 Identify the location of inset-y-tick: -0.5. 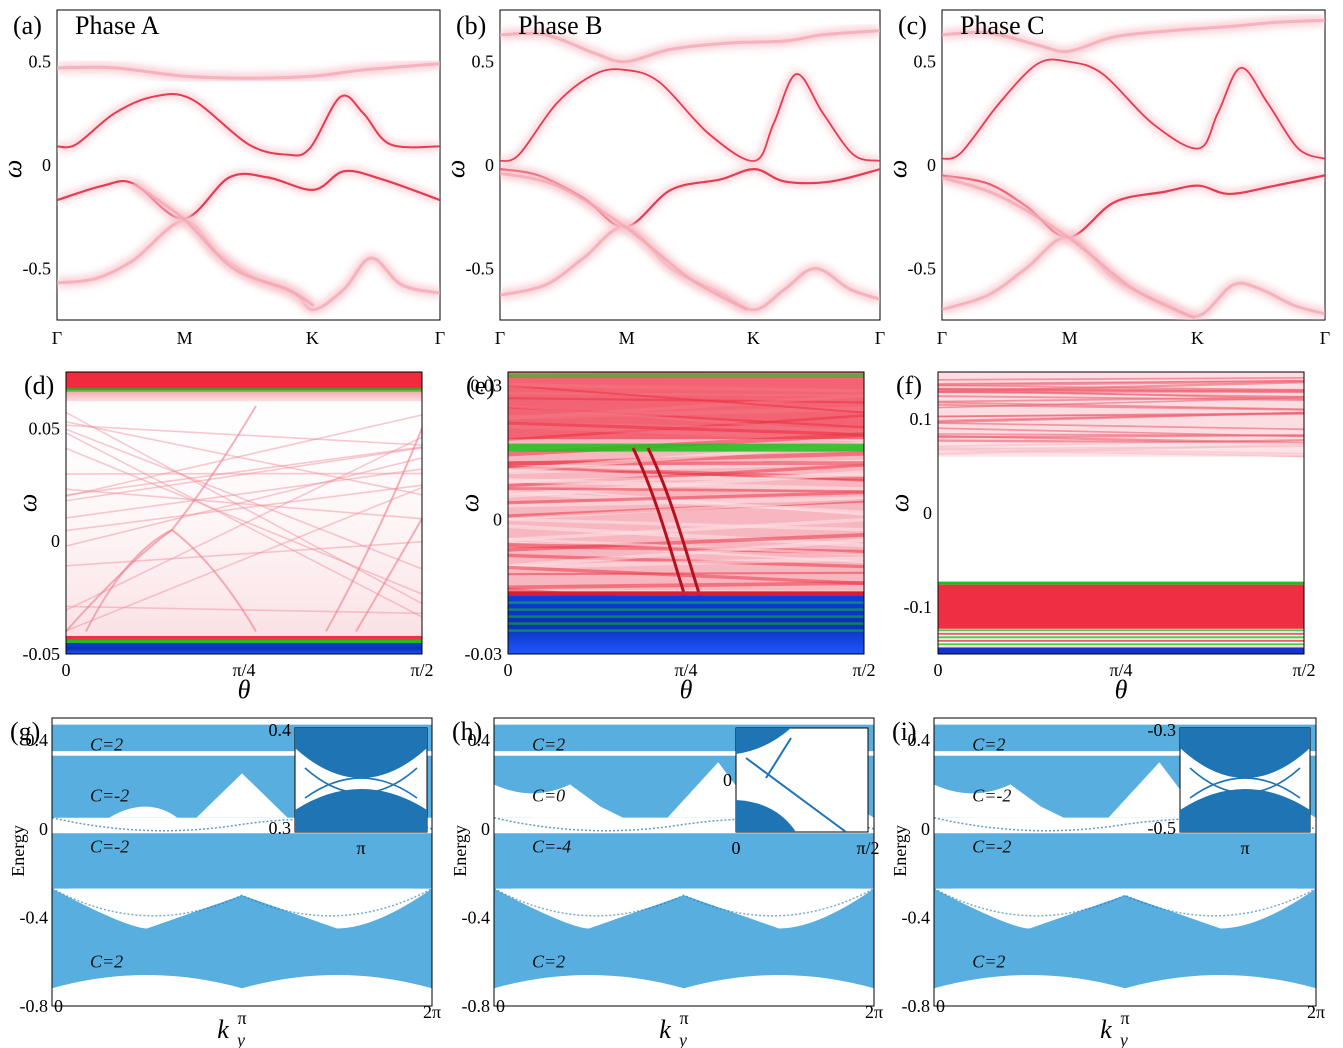
(1162, 828).